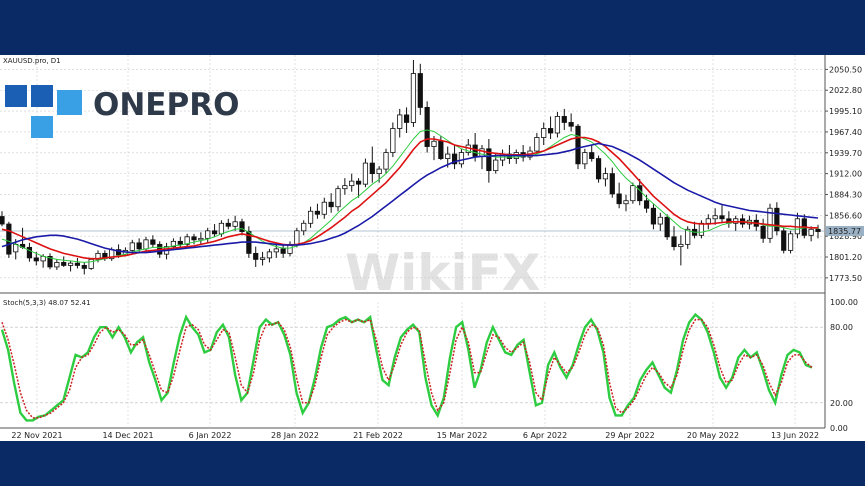  Describe the element at coordinates (845, 257) in the screenshot. I see `y-tick-label: 1801.20` at that location.